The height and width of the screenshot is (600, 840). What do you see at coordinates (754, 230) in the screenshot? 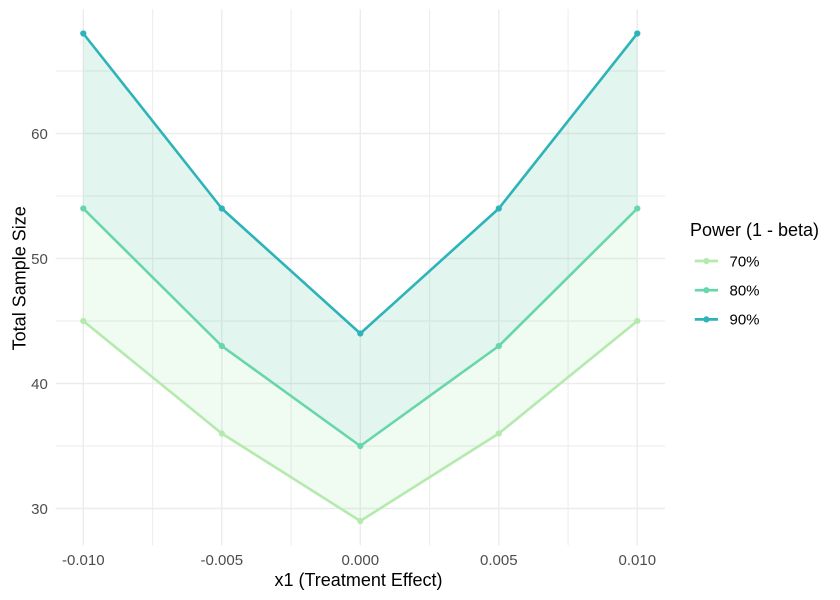
I see `svg-text: Power (1 - beta)` at bounding box center [754, 230].